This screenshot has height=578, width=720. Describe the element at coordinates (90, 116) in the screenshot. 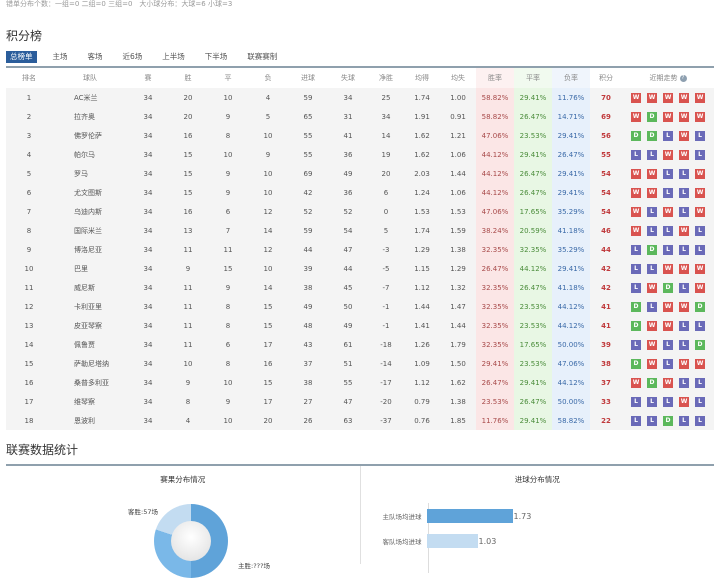

I see `cell-team: 拉齐奥` at that location.